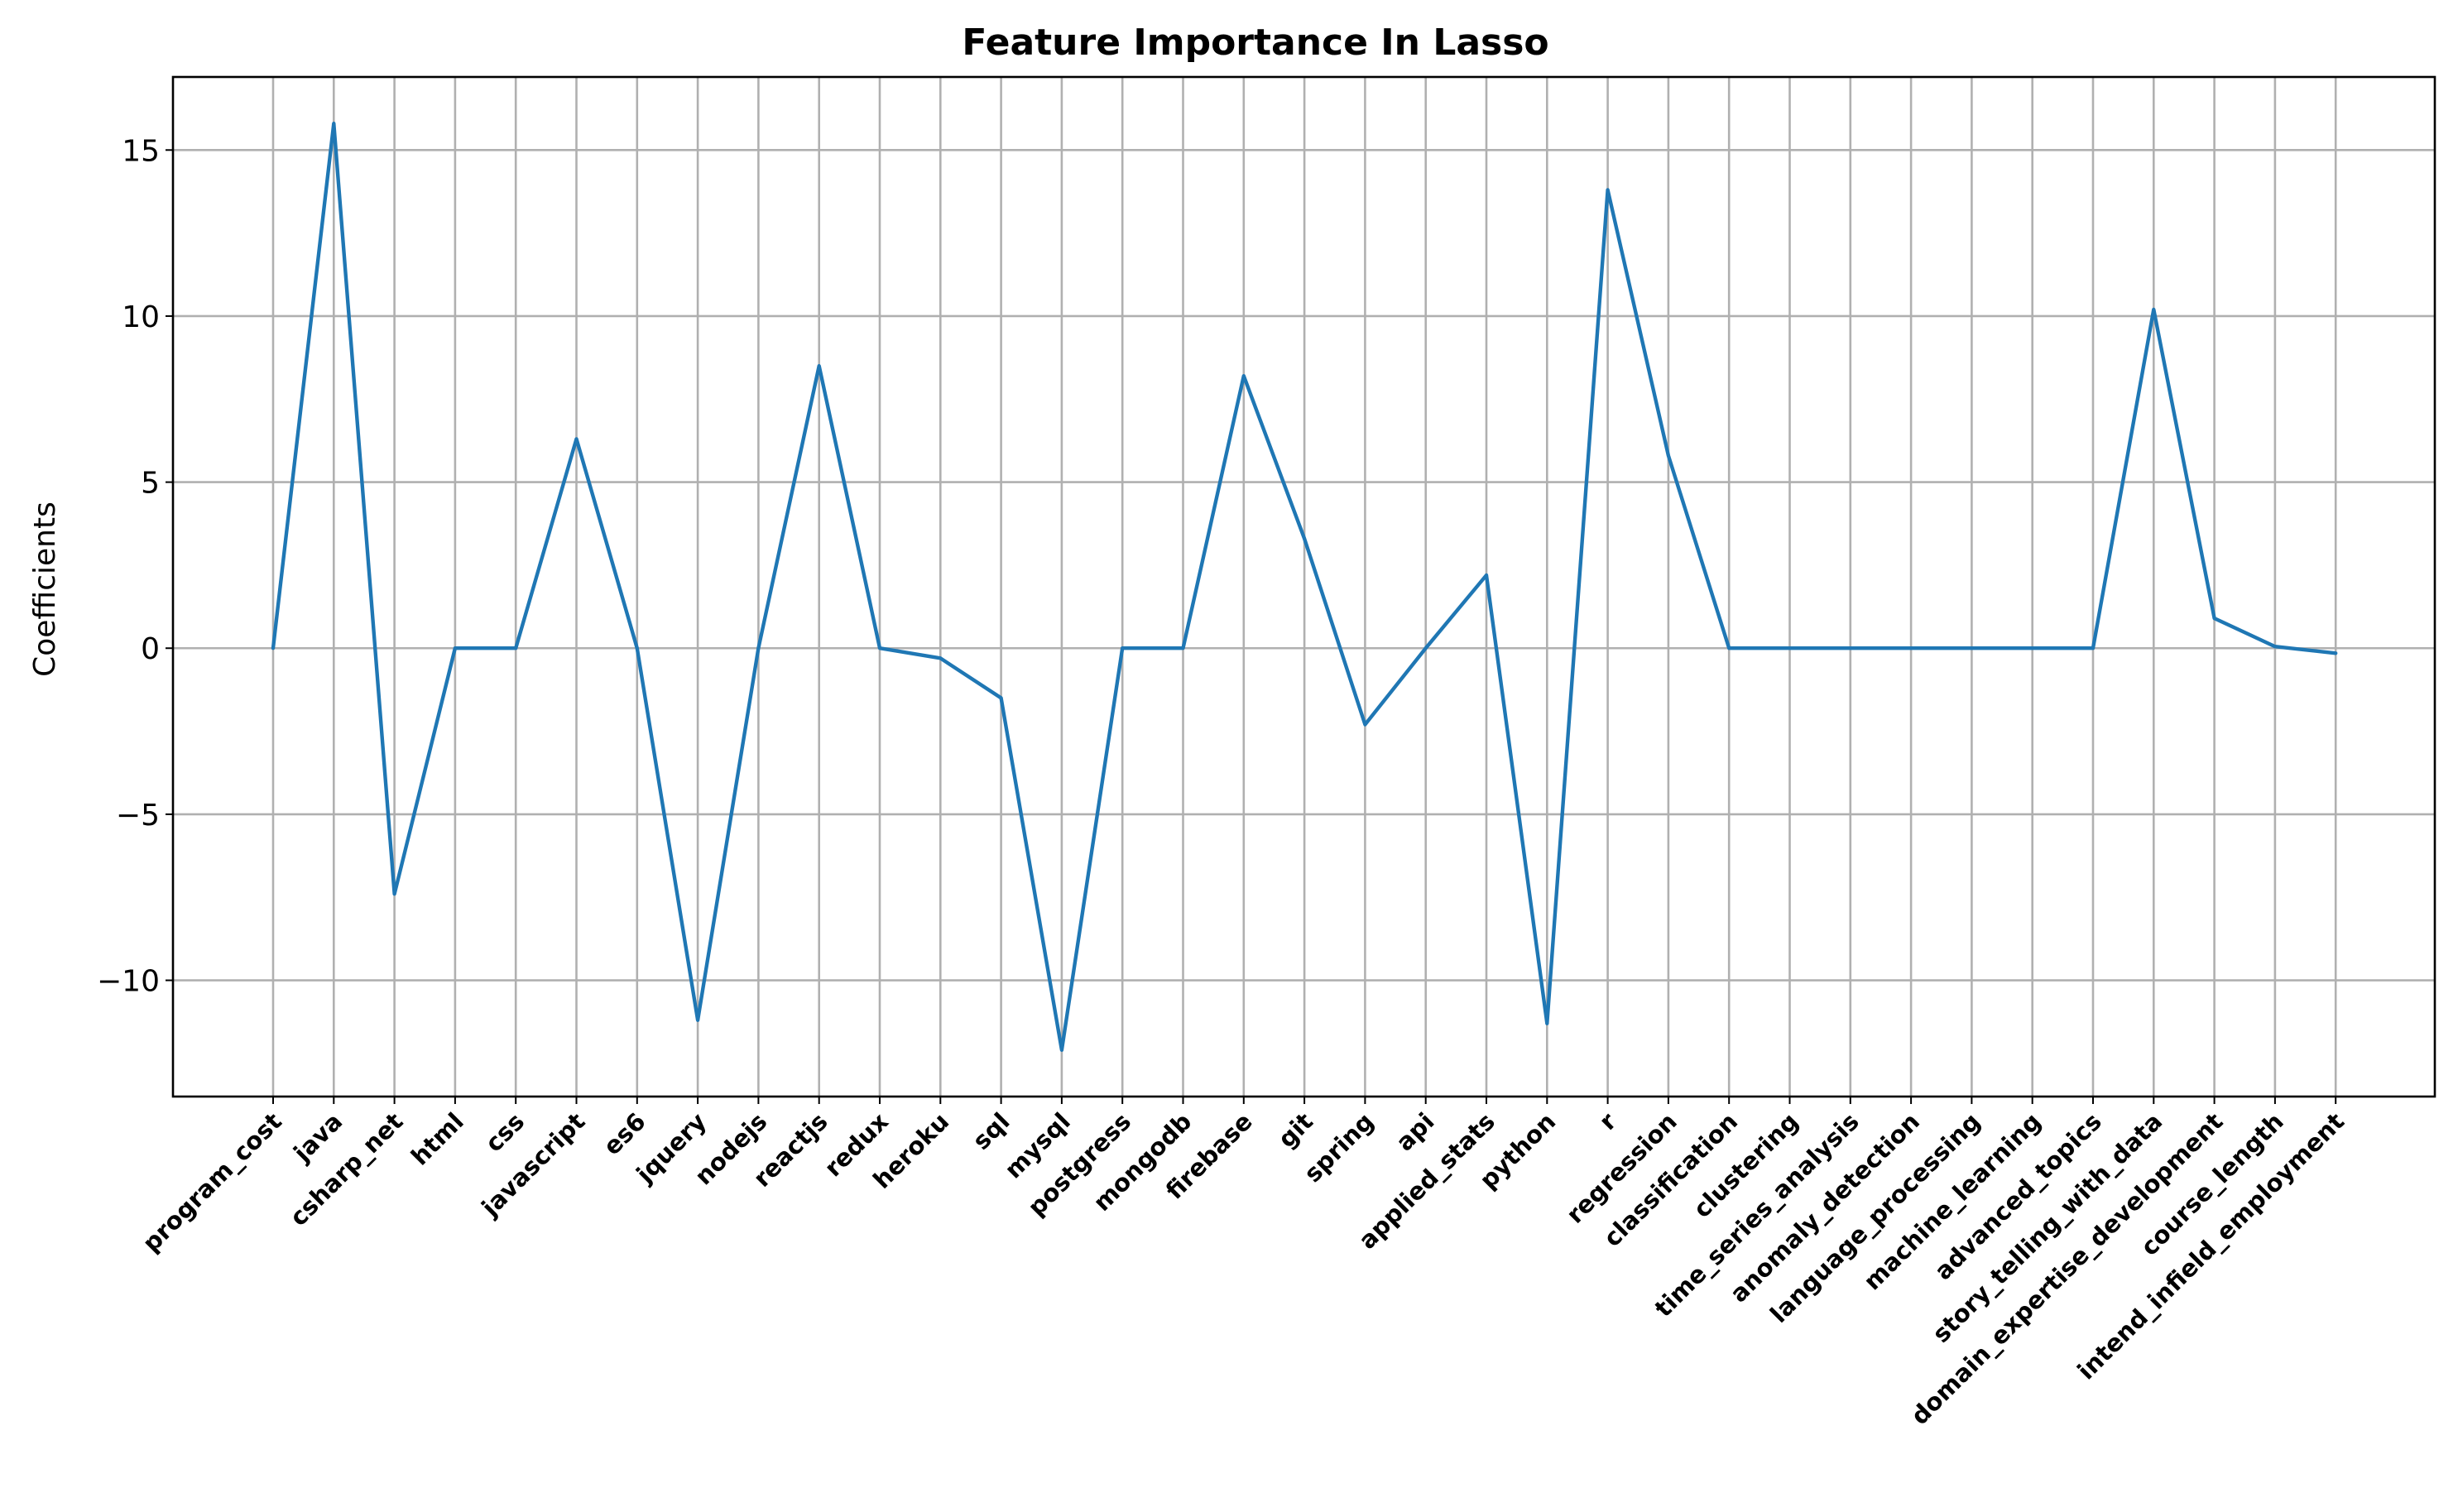 The width and height of the screenshot is (2458, 1512). I want to click on y-tick-label: −10, so click(128, 982).